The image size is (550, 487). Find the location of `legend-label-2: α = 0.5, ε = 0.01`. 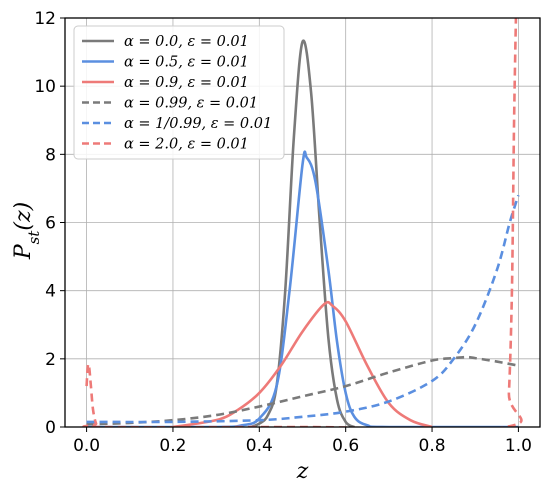

legend-label-2: α = 0.5, ε = 0.01 is located at coordinates (186, 63).